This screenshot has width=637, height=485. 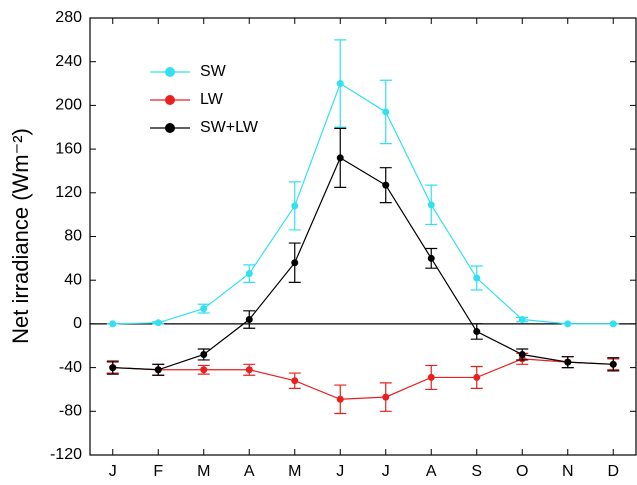 I want to click on legend-label: LW, so click(x=212, y=99).